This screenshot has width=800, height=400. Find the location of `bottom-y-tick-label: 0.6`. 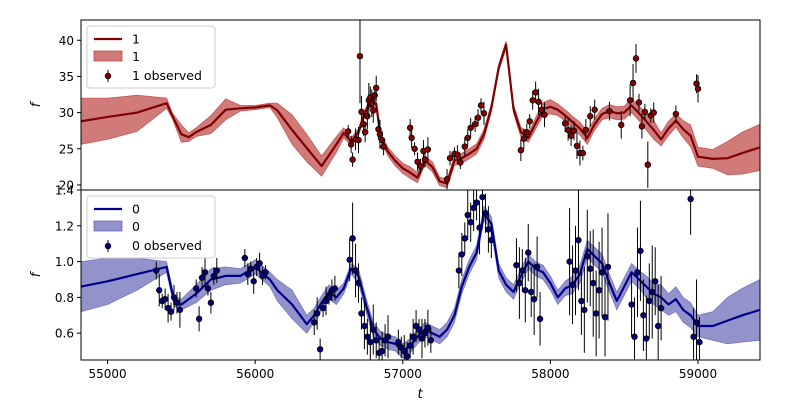

bottom-y-tick-label: 0.6 is located at coordinates (64, 334).